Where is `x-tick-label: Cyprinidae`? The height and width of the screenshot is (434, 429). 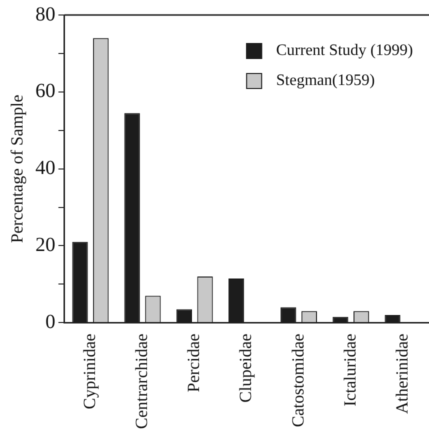
x-tick-label: Cyprinidae is located at coordinates (89, 372).